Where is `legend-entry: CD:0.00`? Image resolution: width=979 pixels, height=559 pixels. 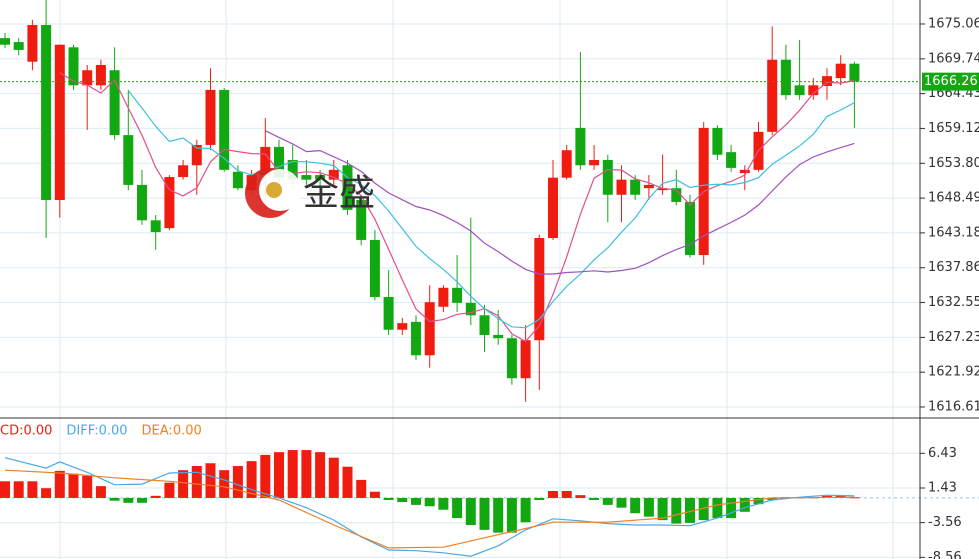 legend-entry: CD:0.00 is located at coordinates (26, 431).